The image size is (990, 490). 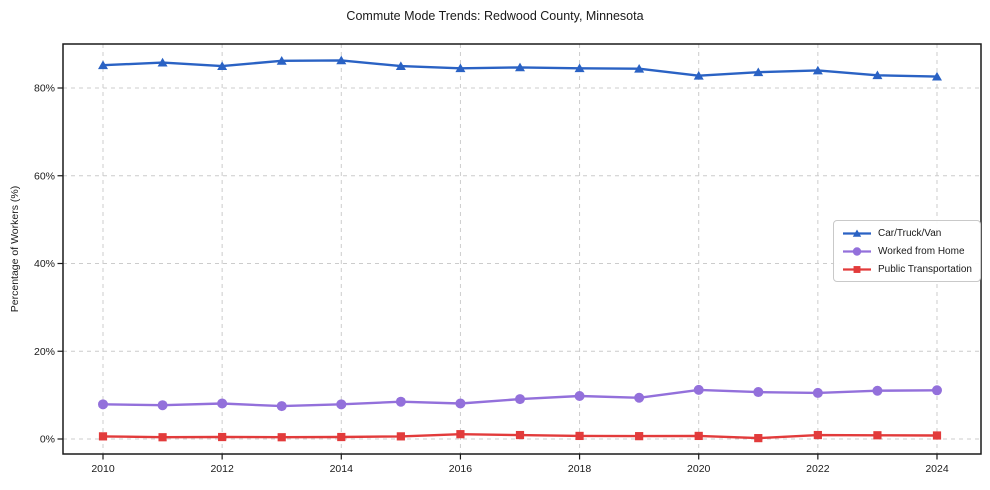 What do you see at coordinates (342, 469) in the screenshot?
I see `x-tick-label: 2014` at bounding box center [342, 469].